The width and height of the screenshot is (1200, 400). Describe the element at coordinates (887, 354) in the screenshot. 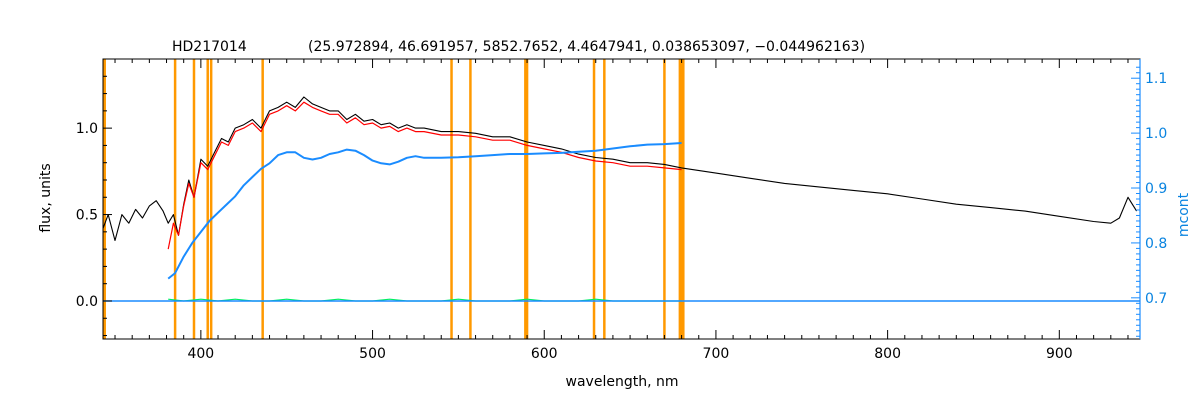

I see `x-tick-label: 800` at that location.